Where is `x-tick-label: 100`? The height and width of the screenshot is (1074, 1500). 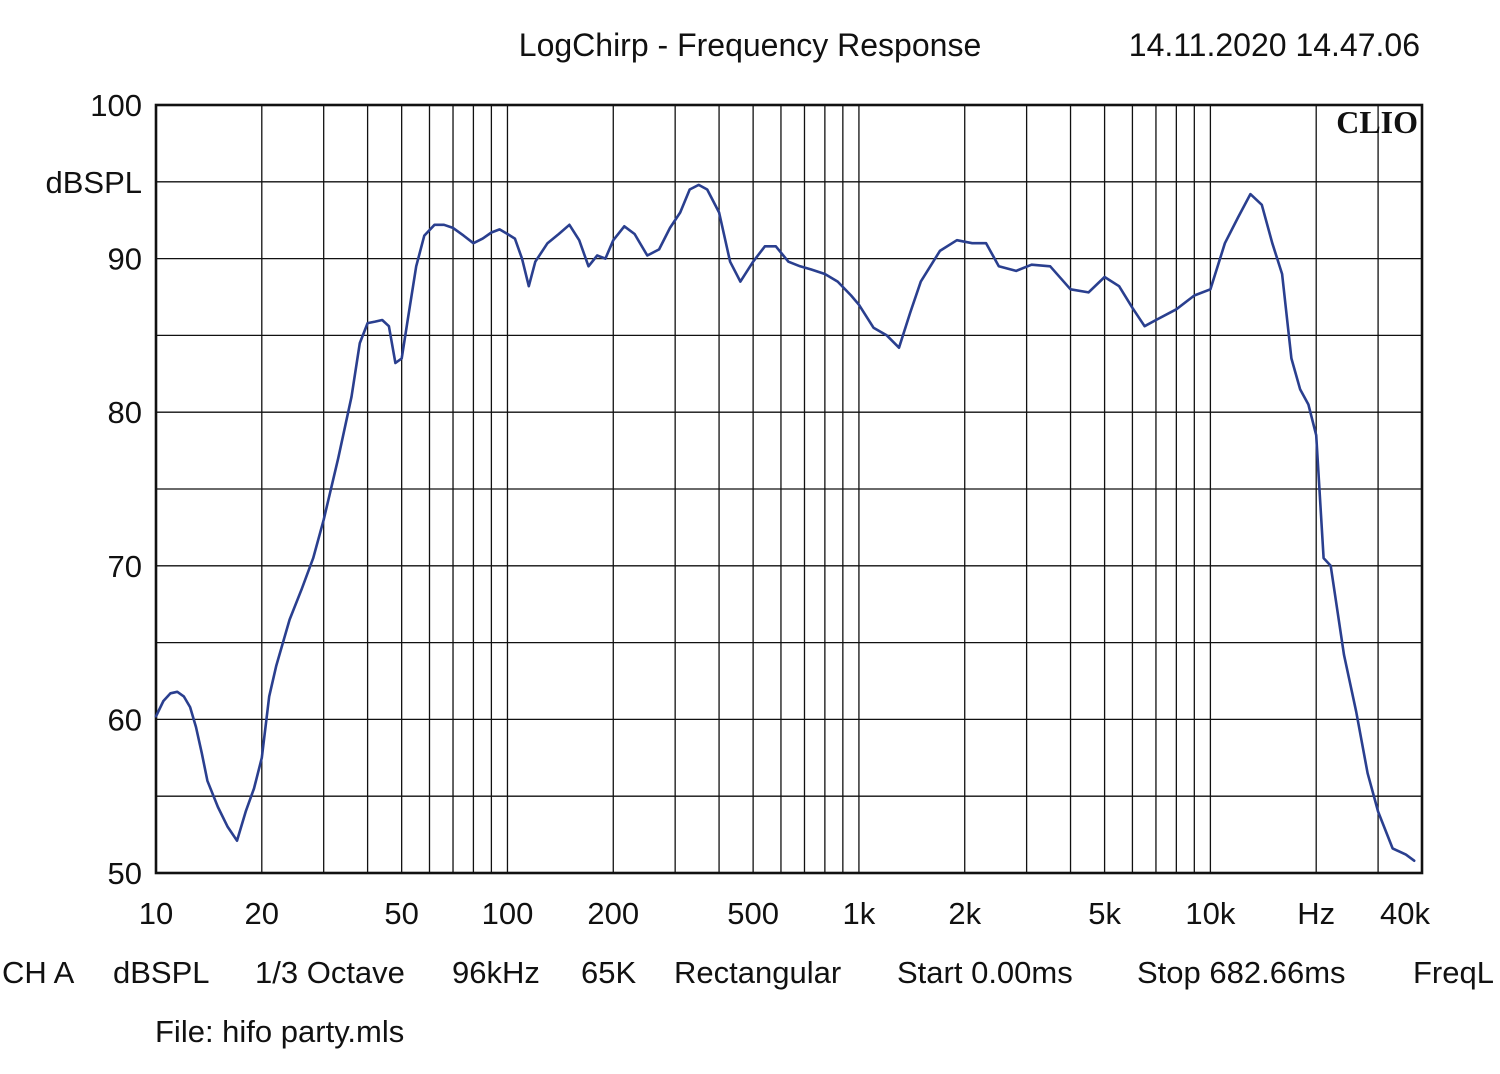 x-tick-label: 100 is located at coordinates (508, 913).